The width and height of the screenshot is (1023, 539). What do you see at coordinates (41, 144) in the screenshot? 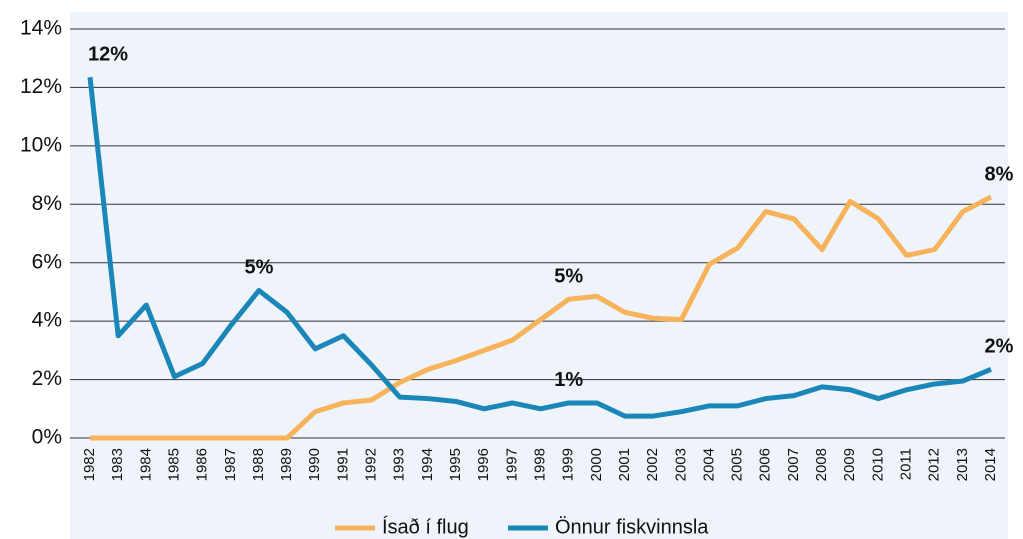
I see `y-tick-label: 10%` at bounding box center [41, 144].